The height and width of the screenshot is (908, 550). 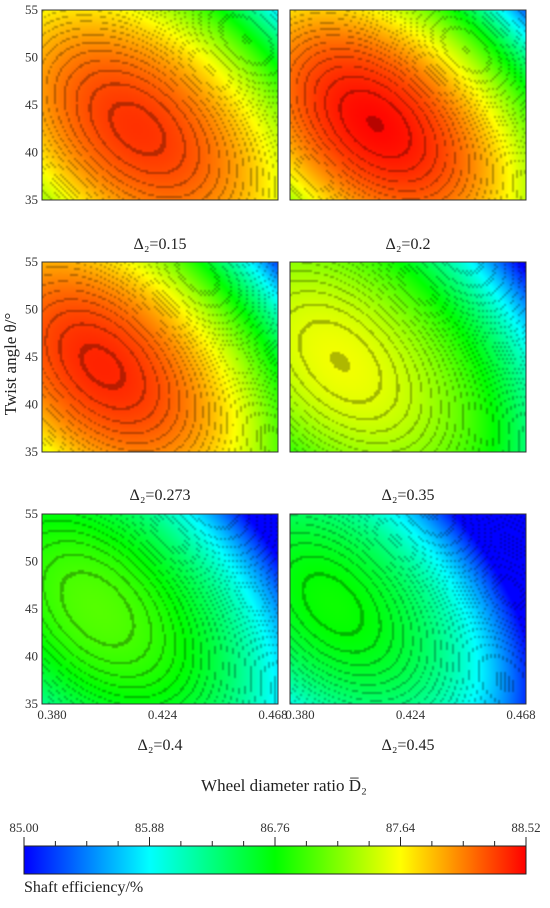 I want to click on y-axis-label: Twist angle θ/°, so click(x=10, y=364).